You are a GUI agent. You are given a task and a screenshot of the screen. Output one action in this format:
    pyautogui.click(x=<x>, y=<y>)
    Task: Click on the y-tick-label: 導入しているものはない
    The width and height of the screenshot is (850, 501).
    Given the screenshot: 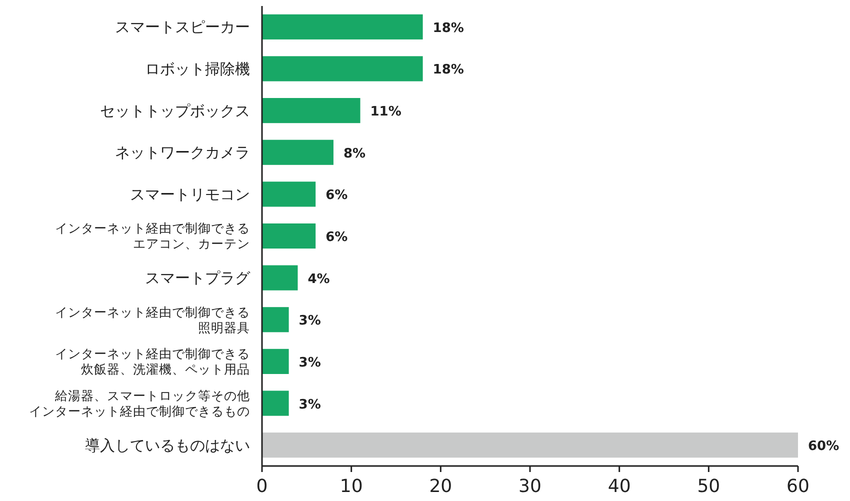 What is the action you would take?
    pyautogui.click(x=167, y=445)
    